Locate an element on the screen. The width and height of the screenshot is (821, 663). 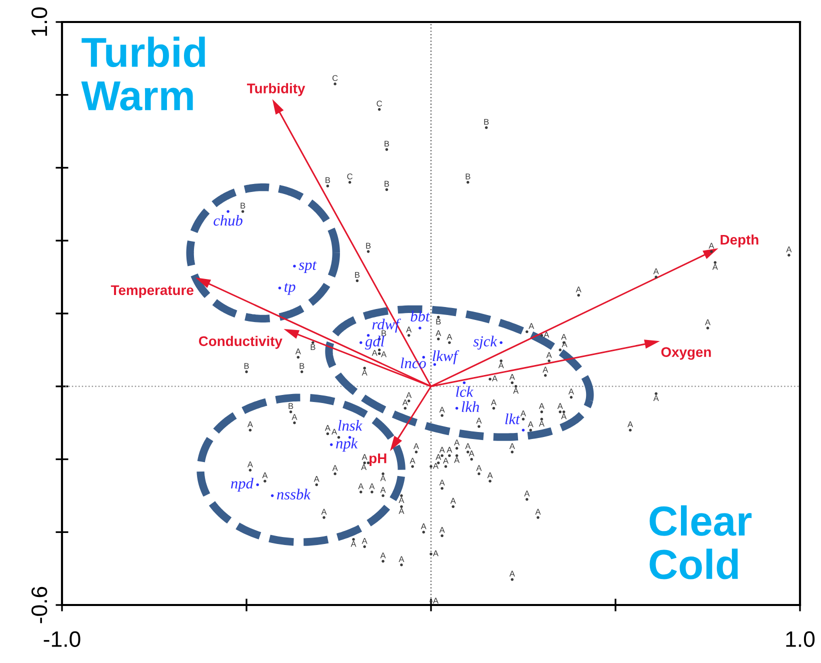
data-label: sjck is located at coordinates (485, 343).